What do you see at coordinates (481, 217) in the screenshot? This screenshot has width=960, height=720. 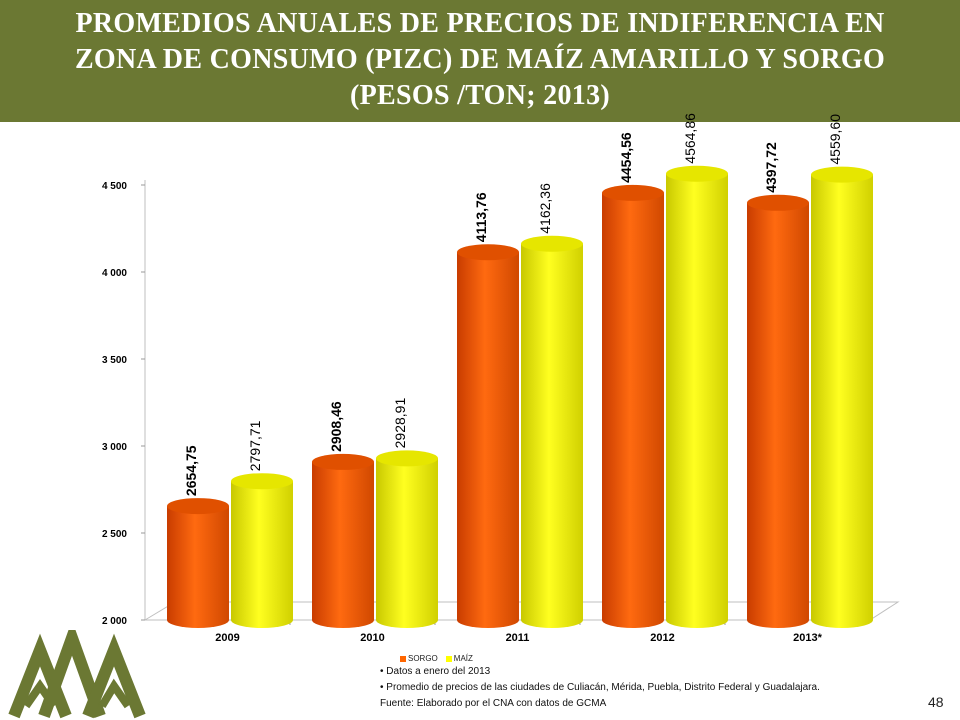 I see `data-label-sorgo: 4113,76` at bounding box center [481, 217].